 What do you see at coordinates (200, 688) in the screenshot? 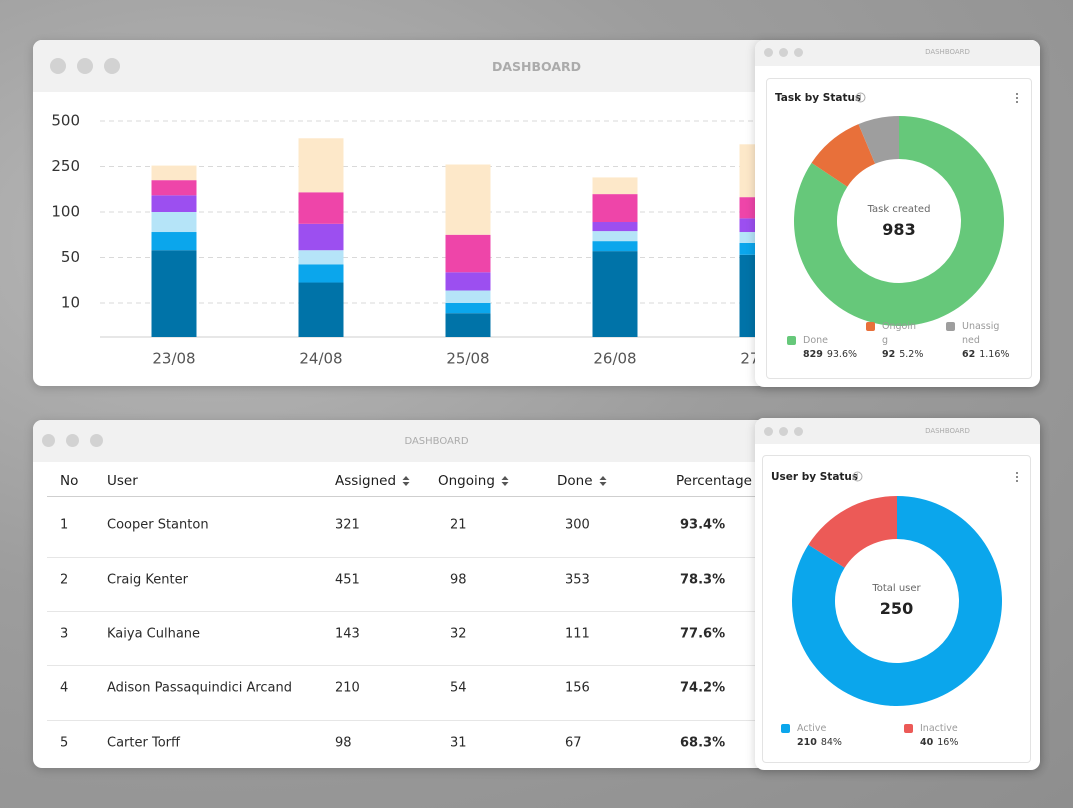
I see `table-cell: Adison Passaquindici Arcand` at bounding box center [200, 688].